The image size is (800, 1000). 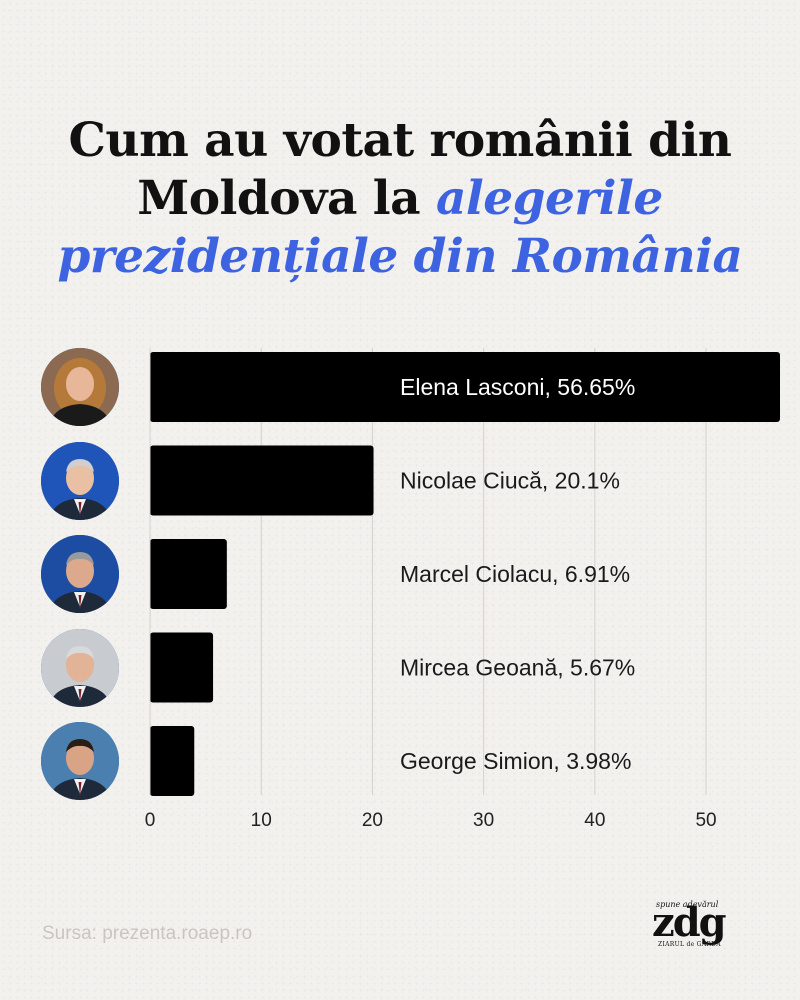 I want to click on zdg-logo: spune adevărul zdg ZIARUL de GARDĂ, so click(x=696, y=925).